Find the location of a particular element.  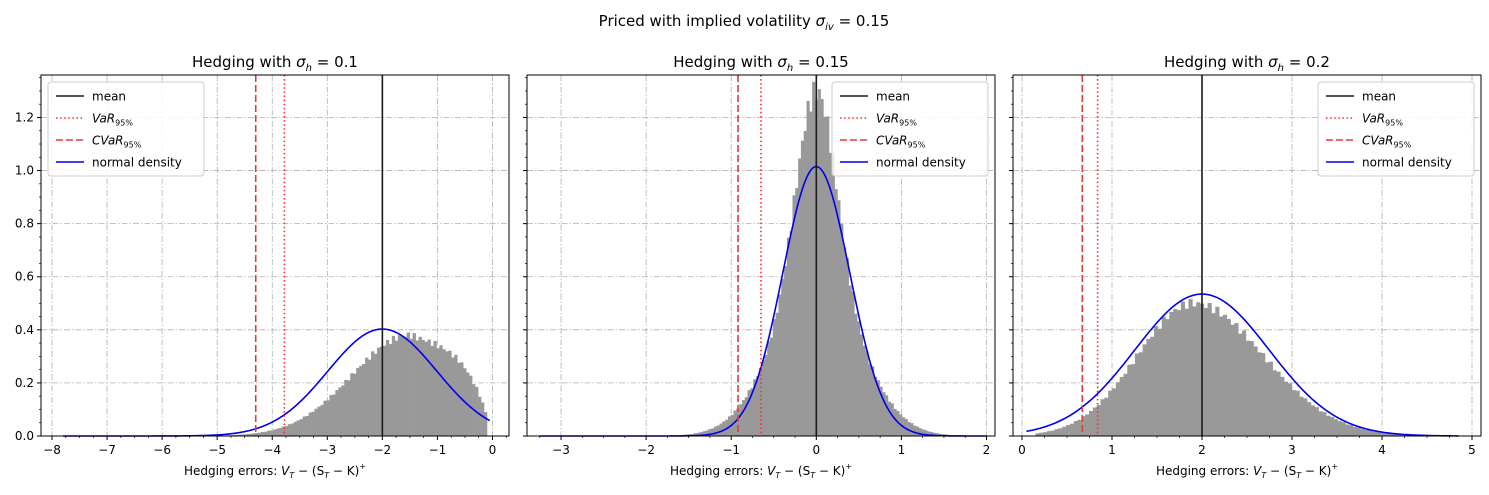

x-tick-label: −8 is located at coordinates (52, 450).